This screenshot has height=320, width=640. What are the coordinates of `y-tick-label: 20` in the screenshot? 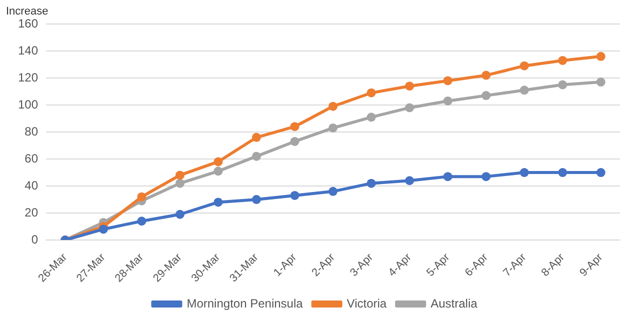 It's located at (31, 212).